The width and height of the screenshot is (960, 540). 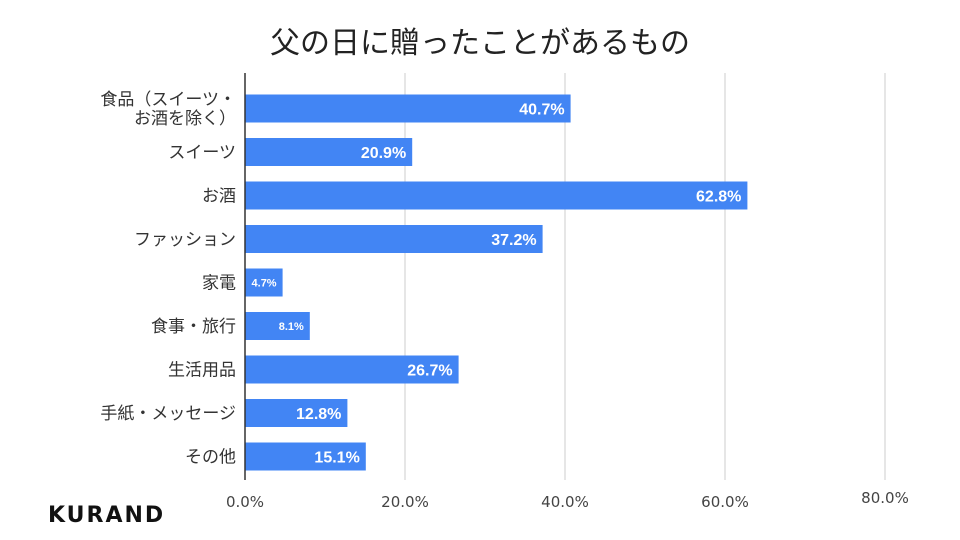 I want to click on category-label-0-line-1: お酒を除く）, so click(x=185, y=119).